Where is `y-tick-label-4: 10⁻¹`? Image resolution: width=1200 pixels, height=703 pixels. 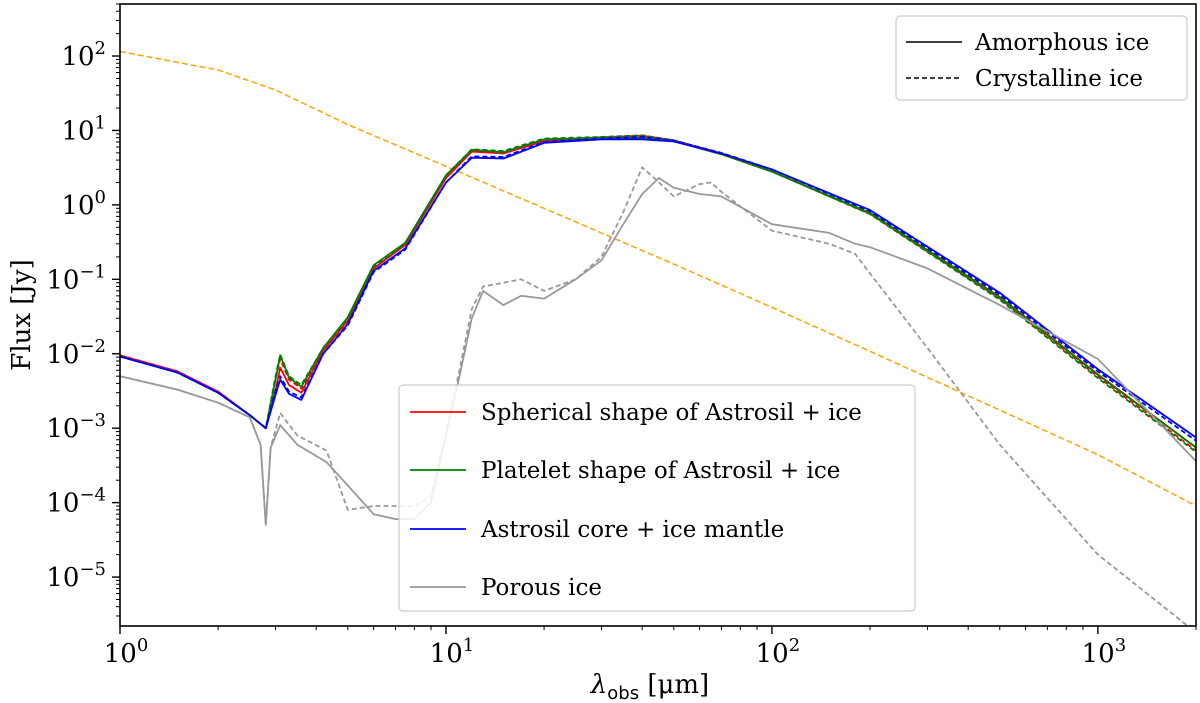 y-tick-label-4: 10⁻¹ is located at coordinates (76, 278).